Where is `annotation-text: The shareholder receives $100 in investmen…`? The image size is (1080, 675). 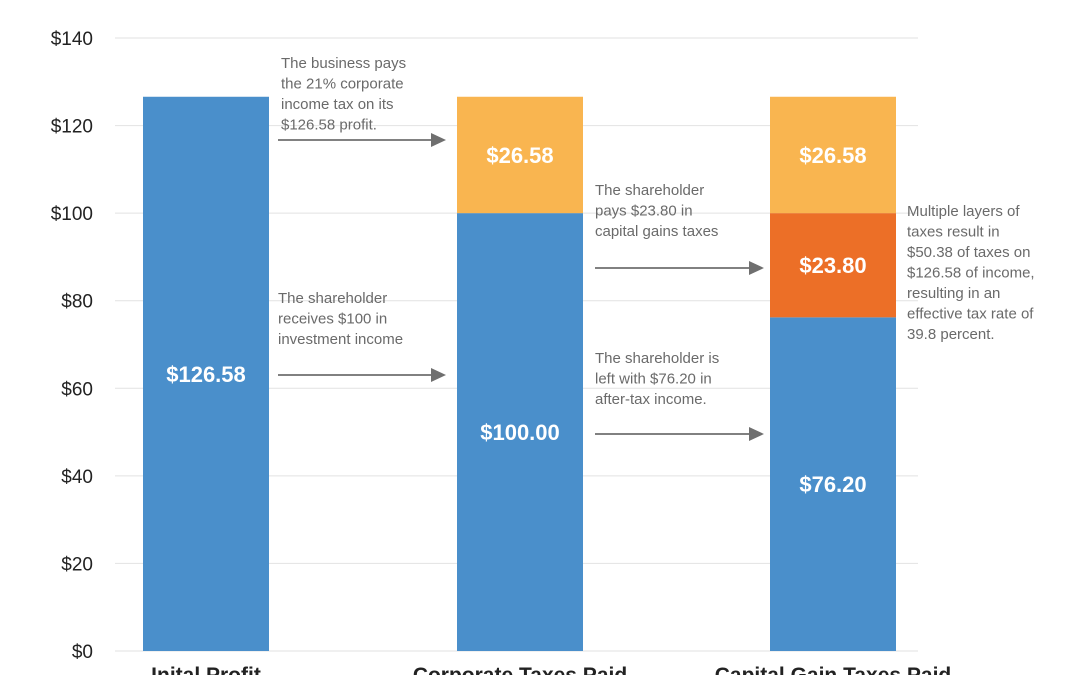 annotation-text: The shareholder receives $100 in investmen… is located at coordinates (340, 319).